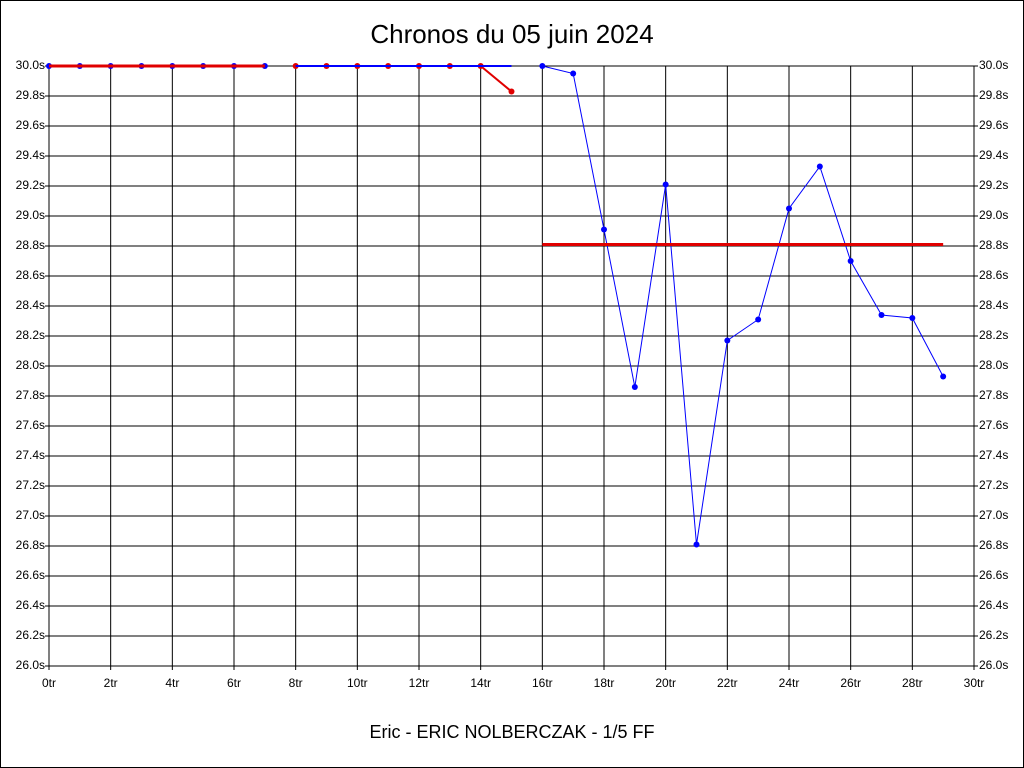  What do you see at coordinates (993, 65) in the screenshot?
I see `y2-tick-label: 30.0s` at bounding box center [993, 65].